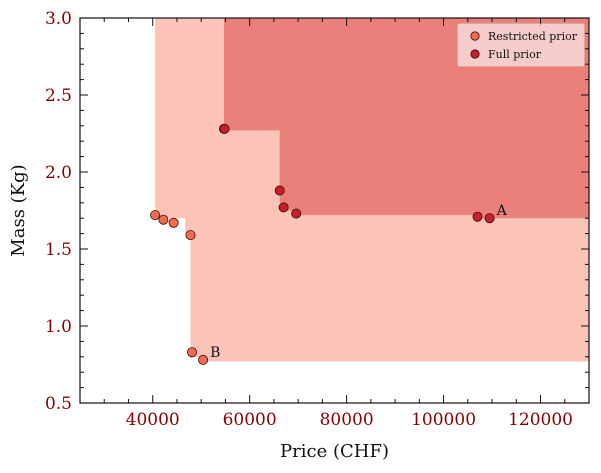  Describe the element at coordinates (502, 211) in the screenshot. I see `annotation-label: A` at that location.